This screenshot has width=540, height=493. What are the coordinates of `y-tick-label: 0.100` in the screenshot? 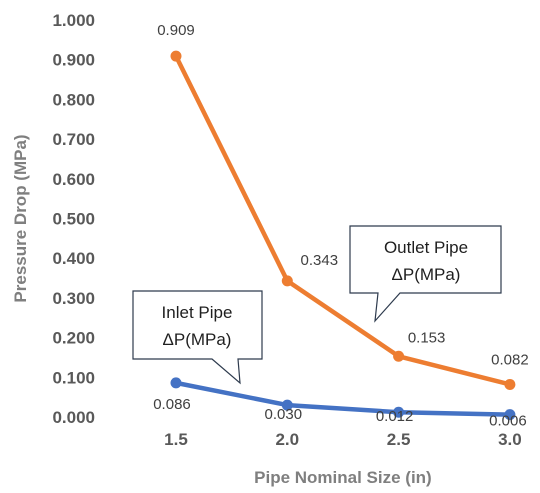 It's located at (73, 377).